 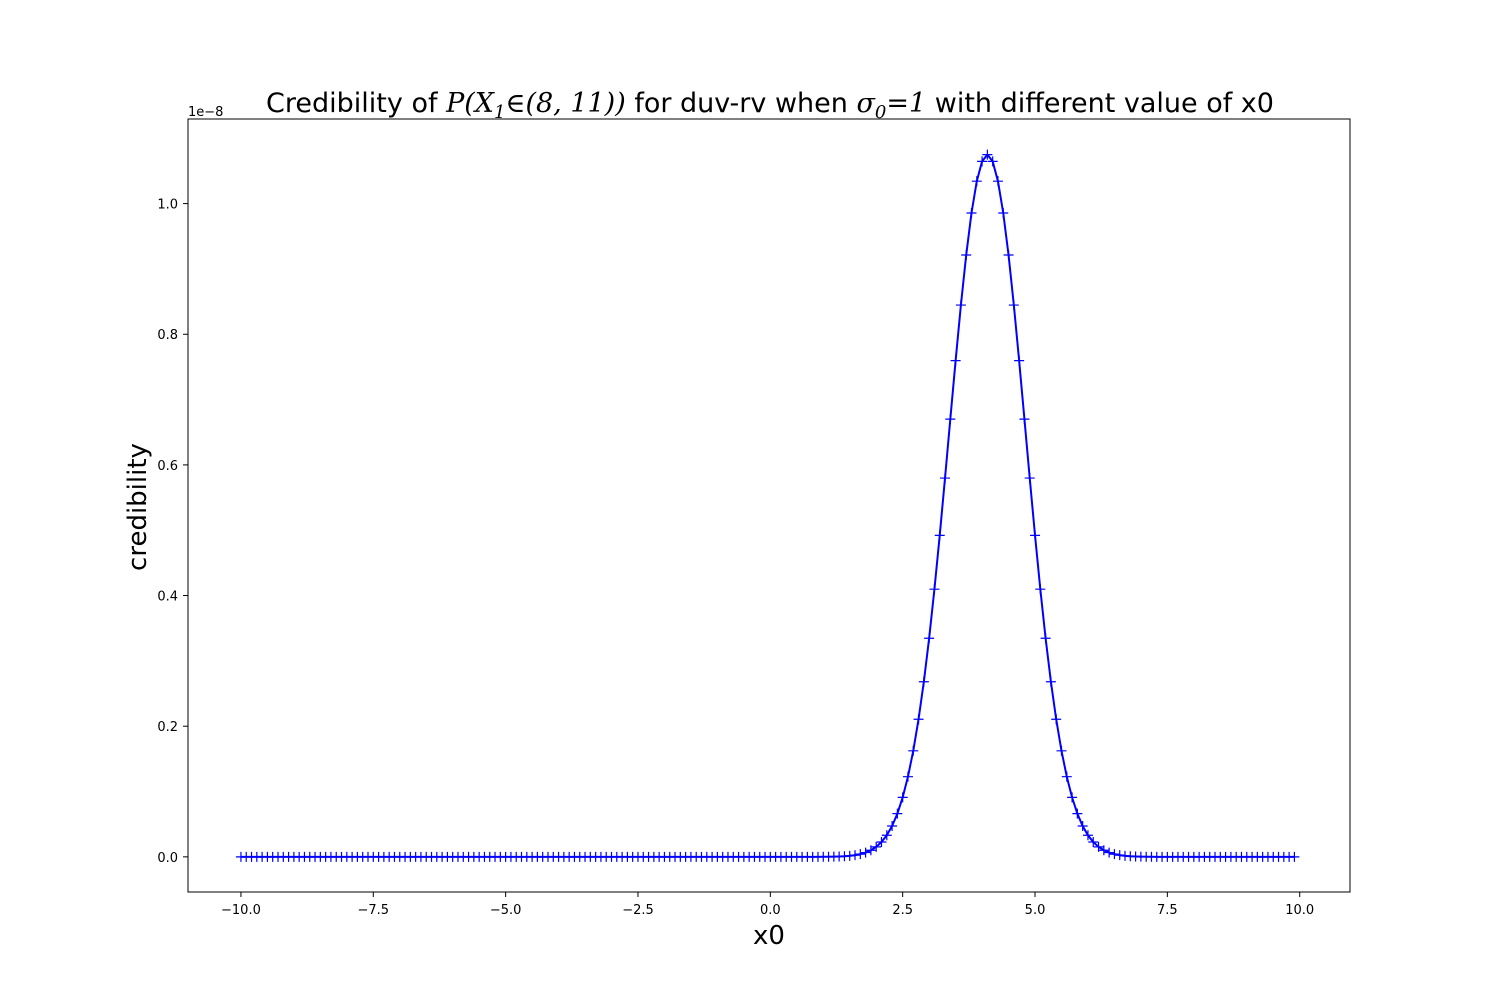 I want to click on x-axis-label: x0, so click(x=769, y=936).